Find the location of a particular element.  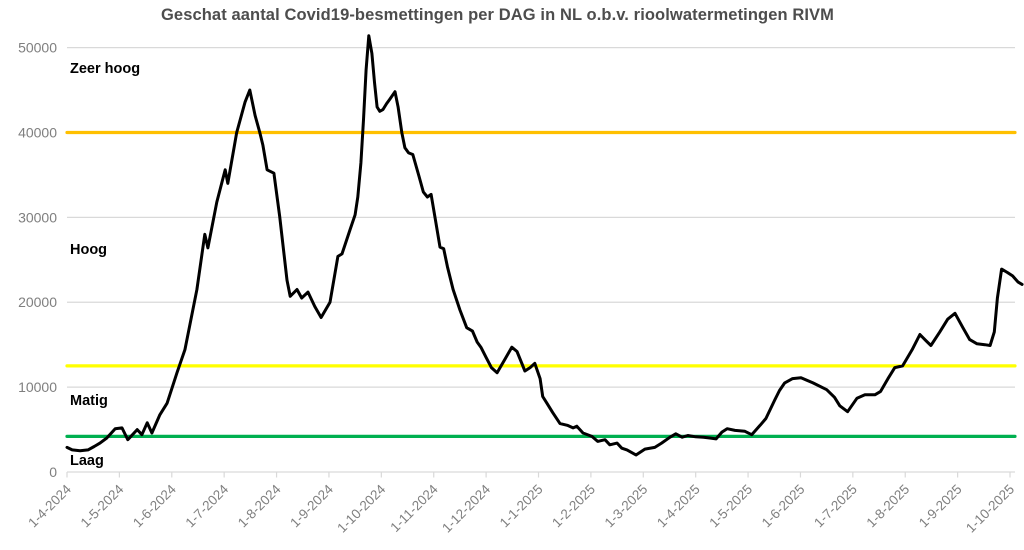

y-tick-label: 40000 is located at coordinates (37, 132).